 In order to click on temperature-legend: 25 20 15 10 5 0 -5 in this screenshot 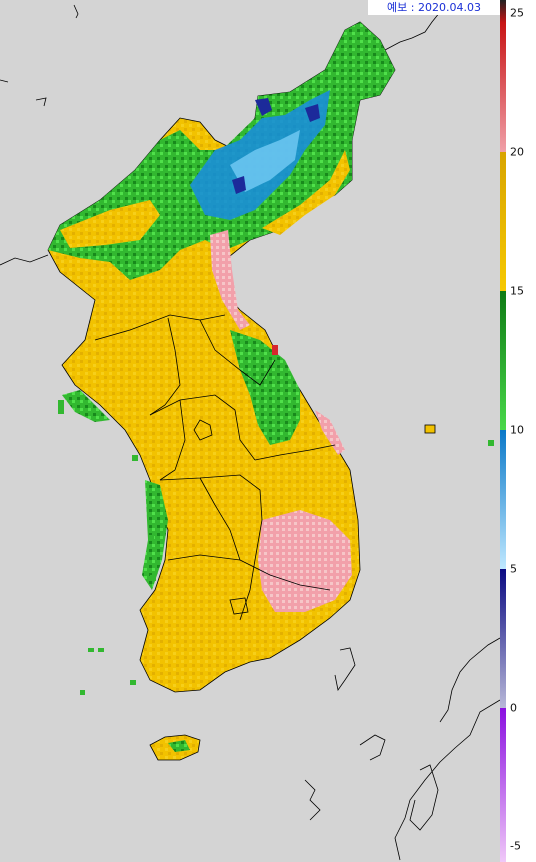, I will do `click(518, 431)`.